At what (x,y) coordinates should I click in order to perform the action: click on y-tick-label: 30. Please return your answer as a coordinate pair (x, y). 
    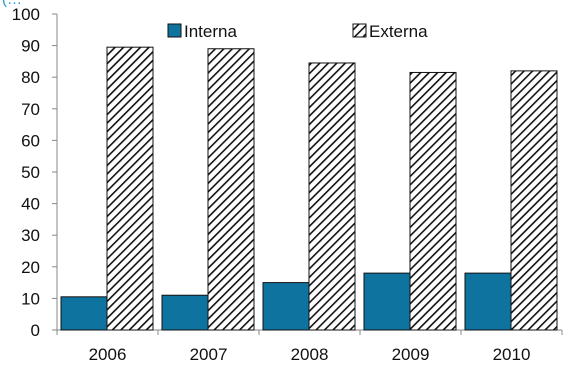
    Looking at the image, I should click on (30, 235).